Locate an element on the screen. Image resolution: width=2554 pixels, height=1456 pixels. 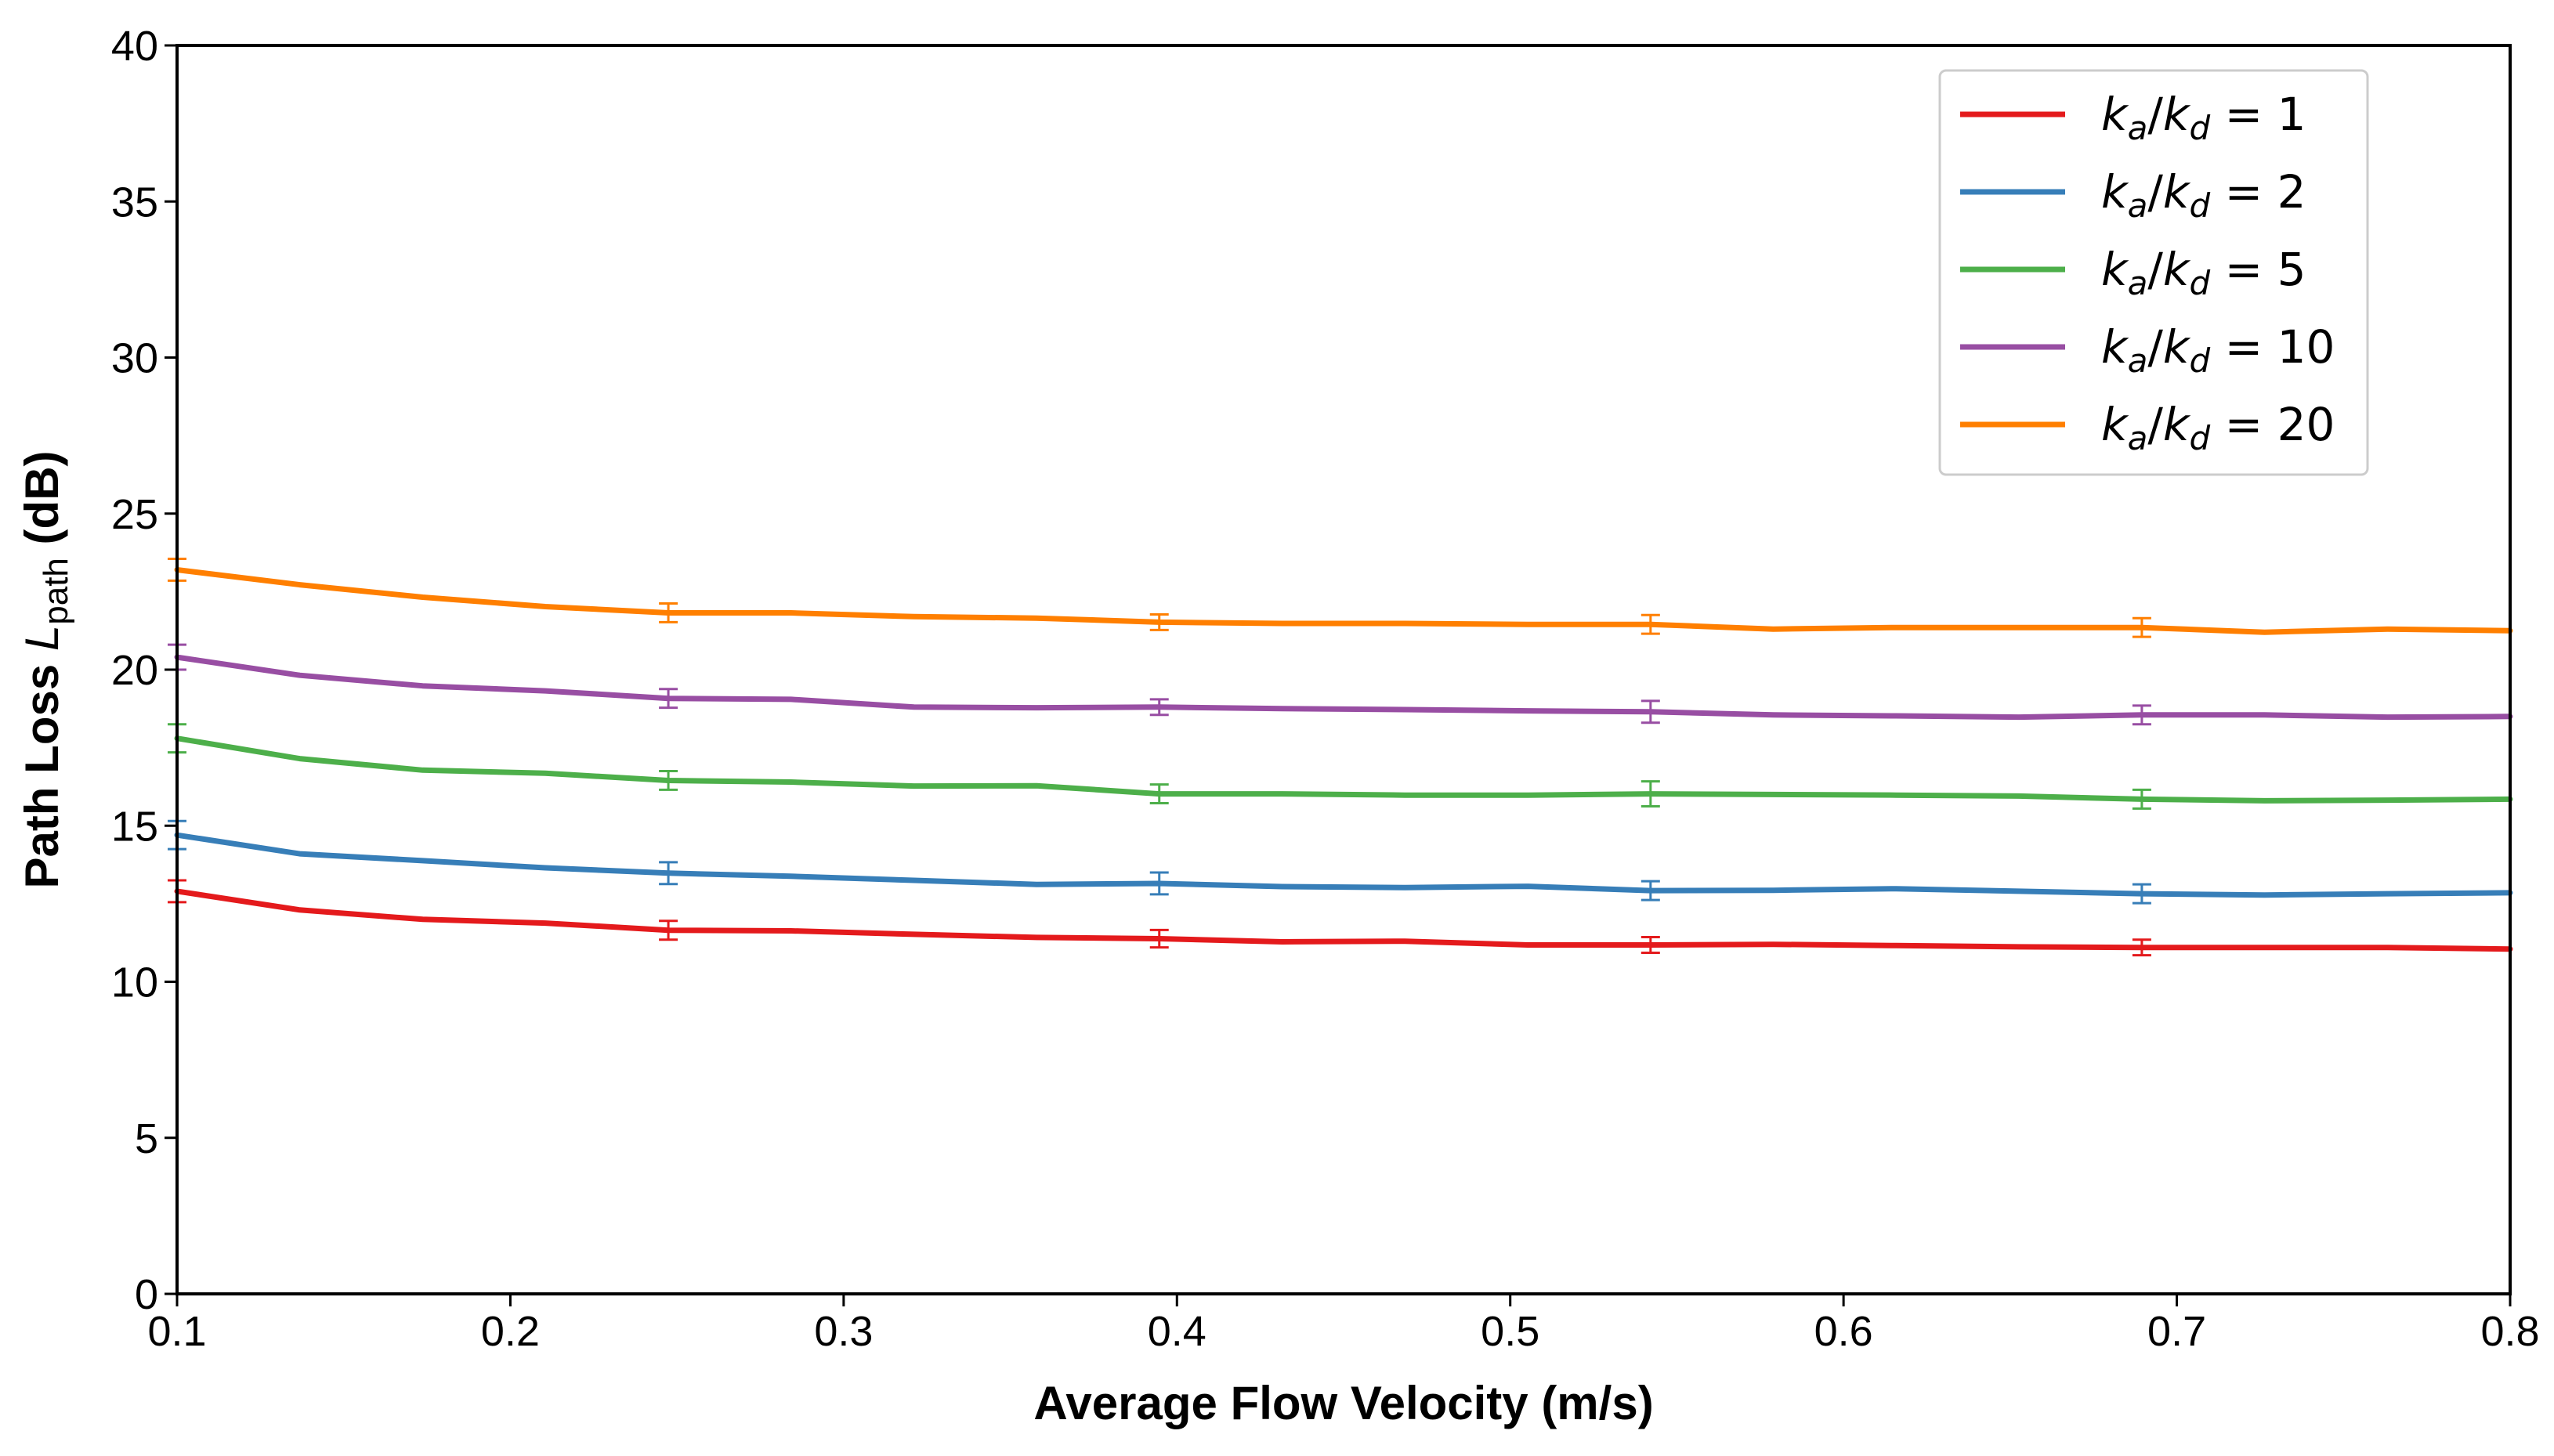
y-tick-label: 35 is located at coordinates (134, 202).